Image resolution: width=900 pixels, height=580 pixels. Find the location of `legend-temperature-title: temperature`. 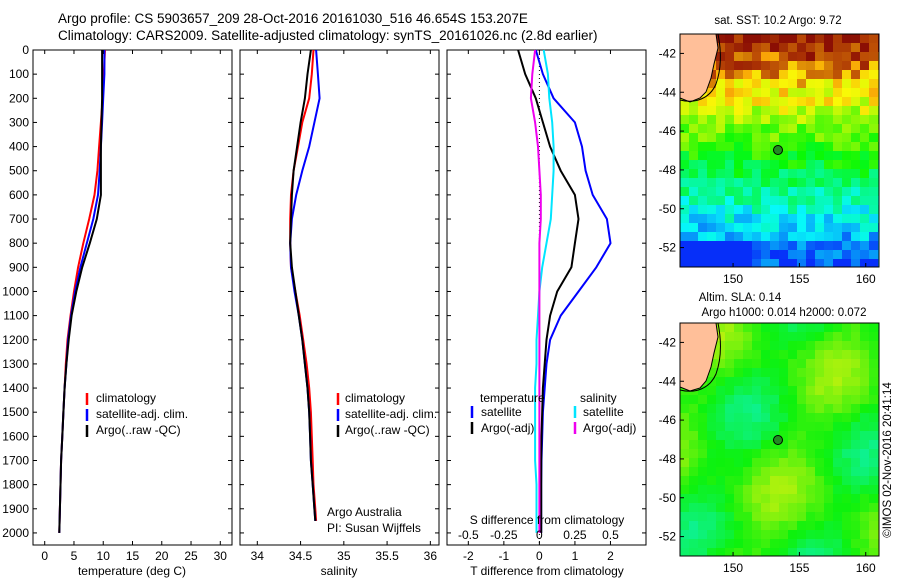

legend-temperature-title: temperature is located at coordinates (512, 398).